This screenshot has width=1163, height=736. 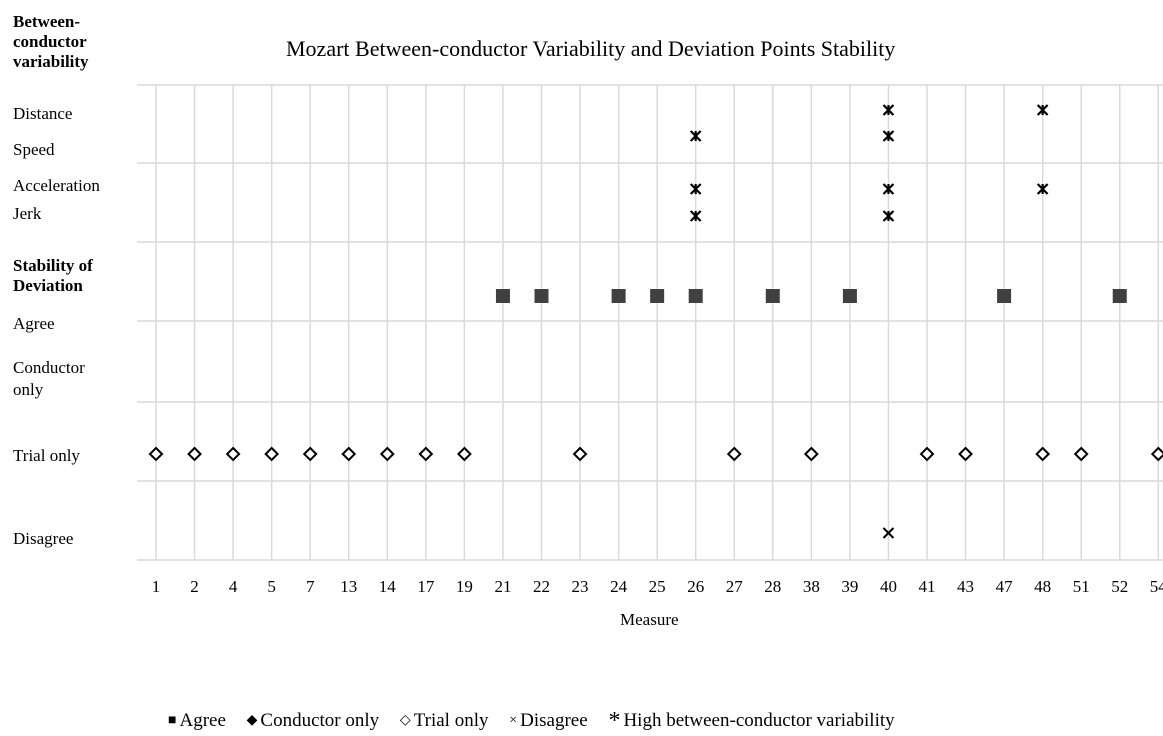 What do you see at coordinates (405, 720) in the screenshot?
I see `legend-trial-only-icon: ◇` at bounding box center [405, 720].